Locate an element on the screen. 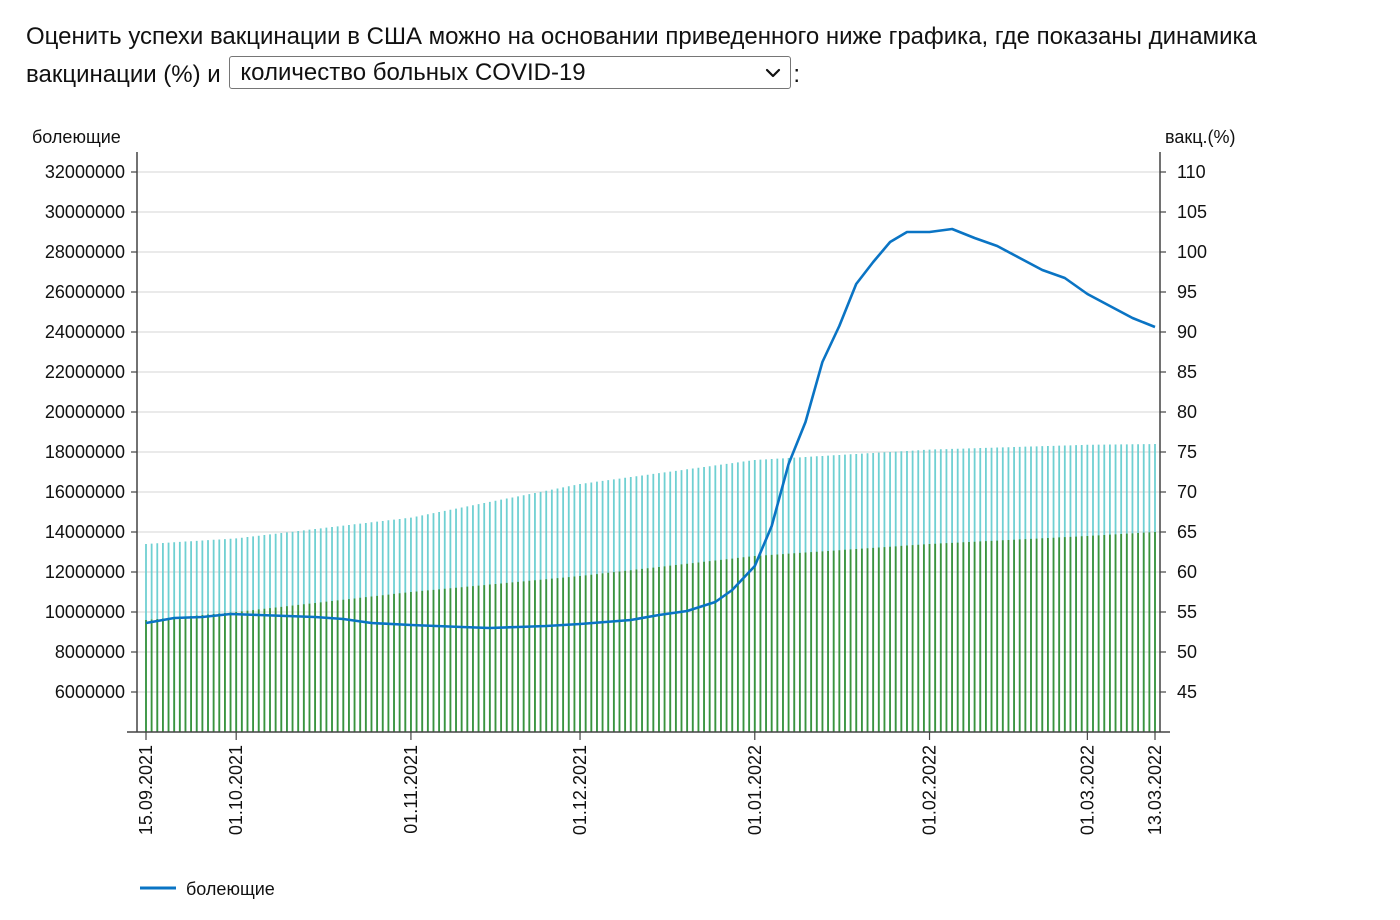 The image size is (1400, 920). right-tick-label: 70 is located at coordinates (1187, 492).